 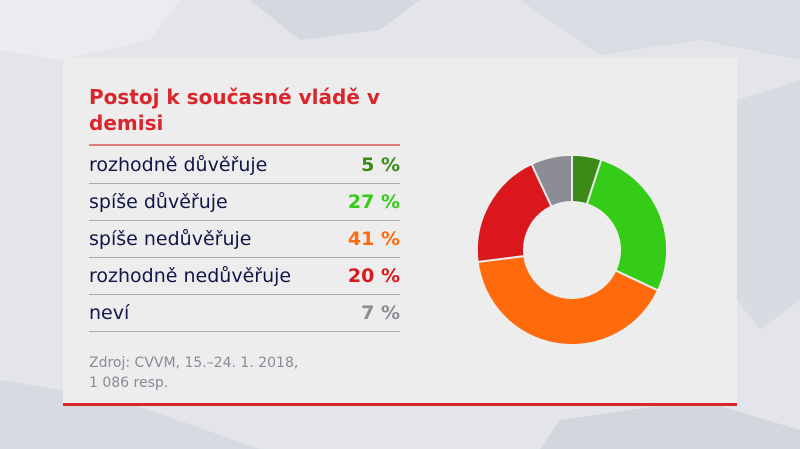 What do you see at coordinates (380, 312) in the screenshot?
I see `legend-value: 7 %` at bounding box center [380, 312].